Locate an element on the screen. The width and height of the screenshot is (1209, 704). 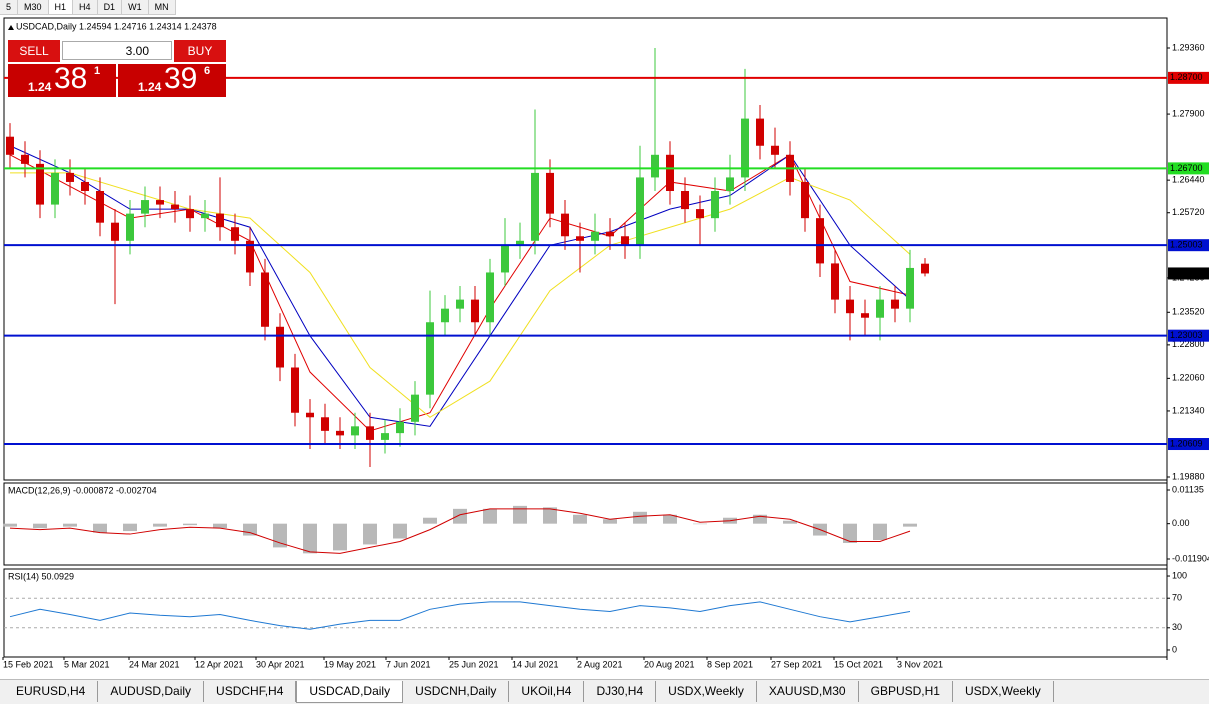
symbol-tab: GBPUSD,H1 is located at coordinates (906, 691).